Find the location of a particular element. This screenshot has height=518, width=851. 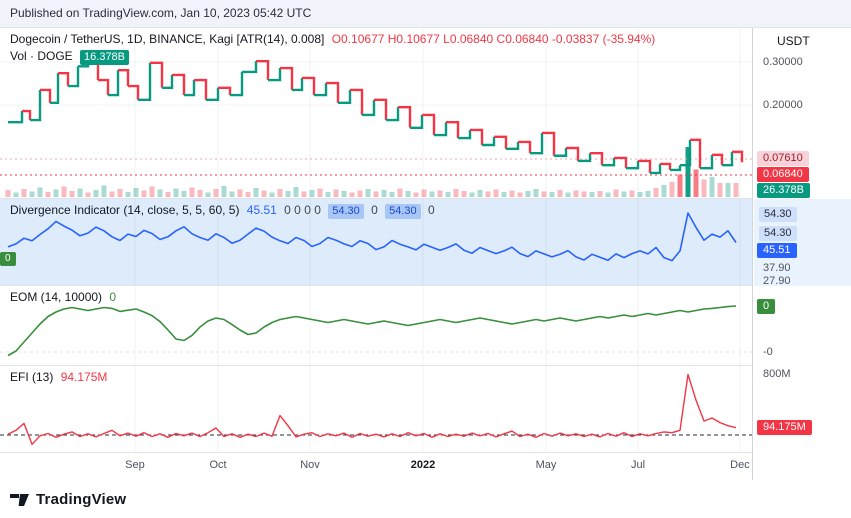

efi-value: 94.175M is located at coordinates (84, 377).